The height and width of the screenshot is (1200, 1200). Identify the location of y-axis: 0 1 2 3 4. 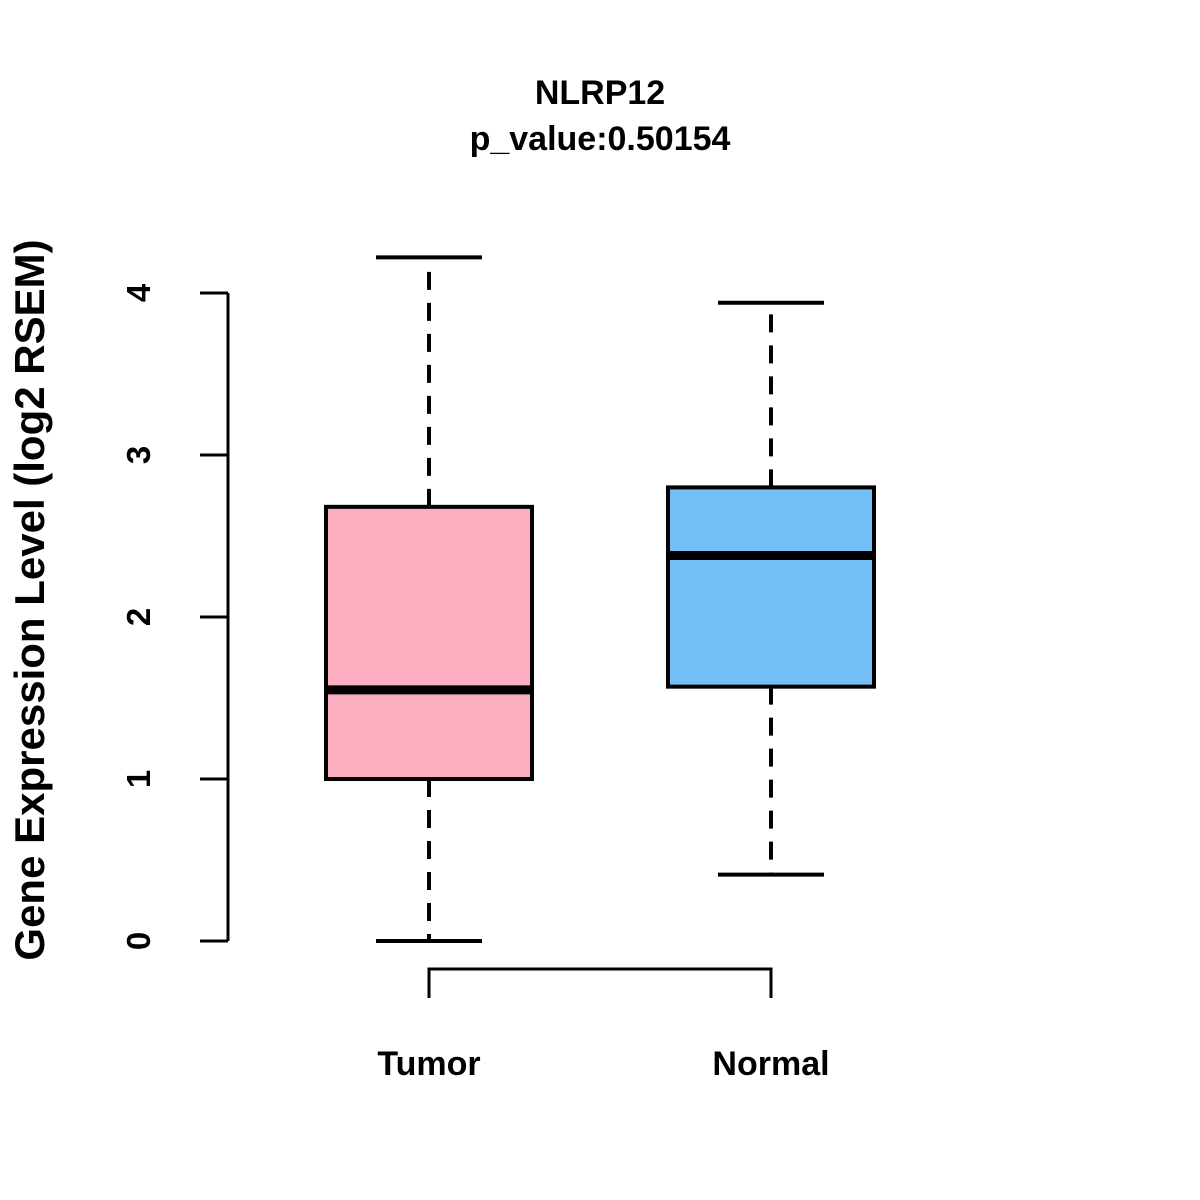
(175, 616).